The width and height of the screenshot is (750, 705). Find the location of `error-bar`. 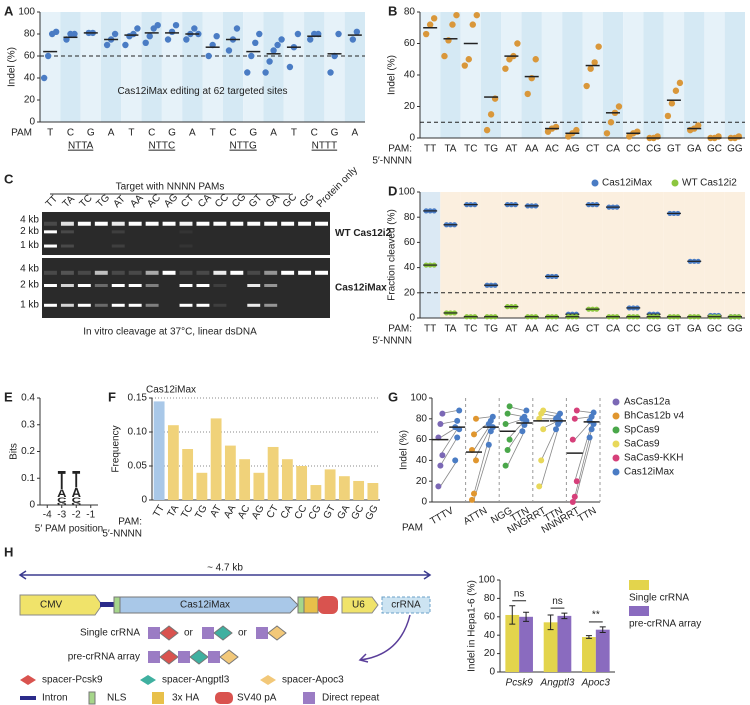

error-bar is located at coordinates (602, 629).